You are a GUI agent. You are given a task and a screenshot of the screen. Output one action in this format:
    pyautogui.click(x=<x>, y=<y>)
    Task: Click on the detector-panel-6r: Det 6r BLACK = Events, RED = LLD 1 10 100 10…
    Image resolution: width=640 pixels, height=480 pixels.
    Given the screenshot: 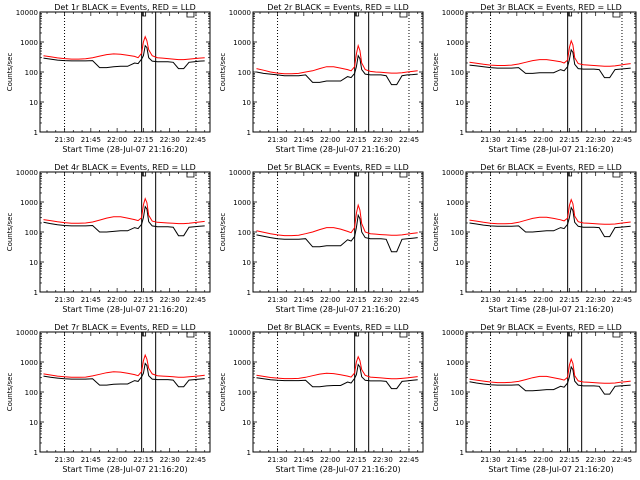 What is the action you would take?
    pyautogui.click(x=534, y=238)
    